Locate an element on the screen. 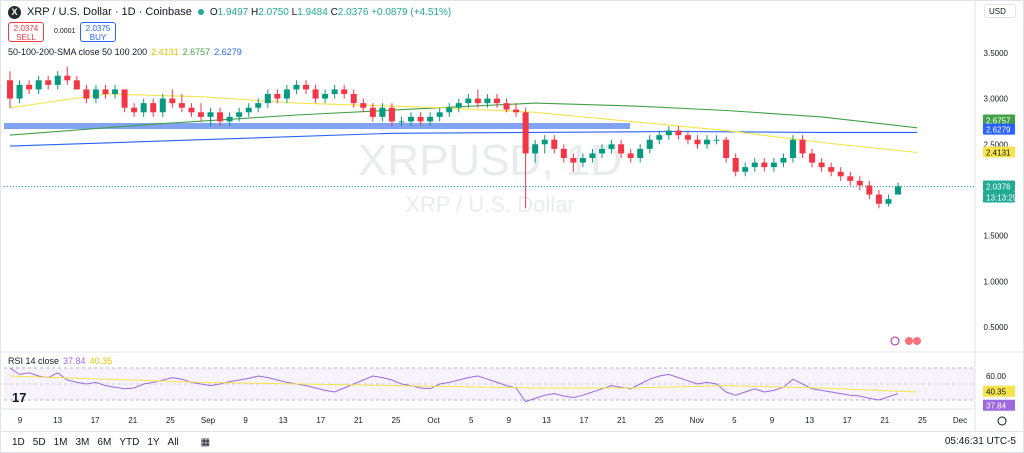 This screenshot has width=1024, height=453. timeframe-1m: 1M is located at coordinates (60, 442).